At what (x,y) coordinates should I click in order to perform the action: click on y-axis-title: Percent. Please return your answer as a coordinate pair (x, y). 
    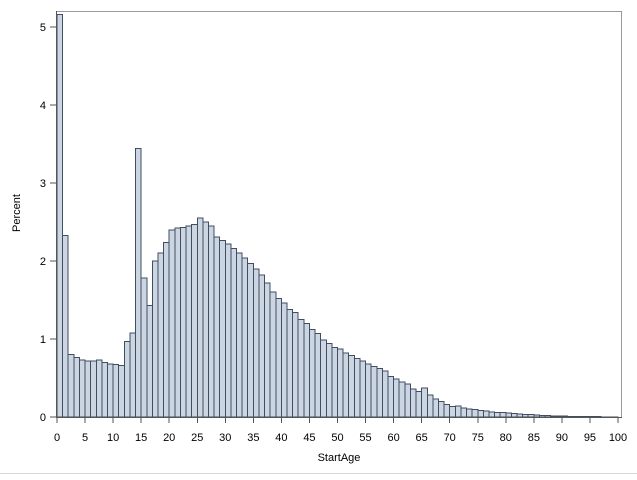
    Looking at the image, I should click on (17, 213).